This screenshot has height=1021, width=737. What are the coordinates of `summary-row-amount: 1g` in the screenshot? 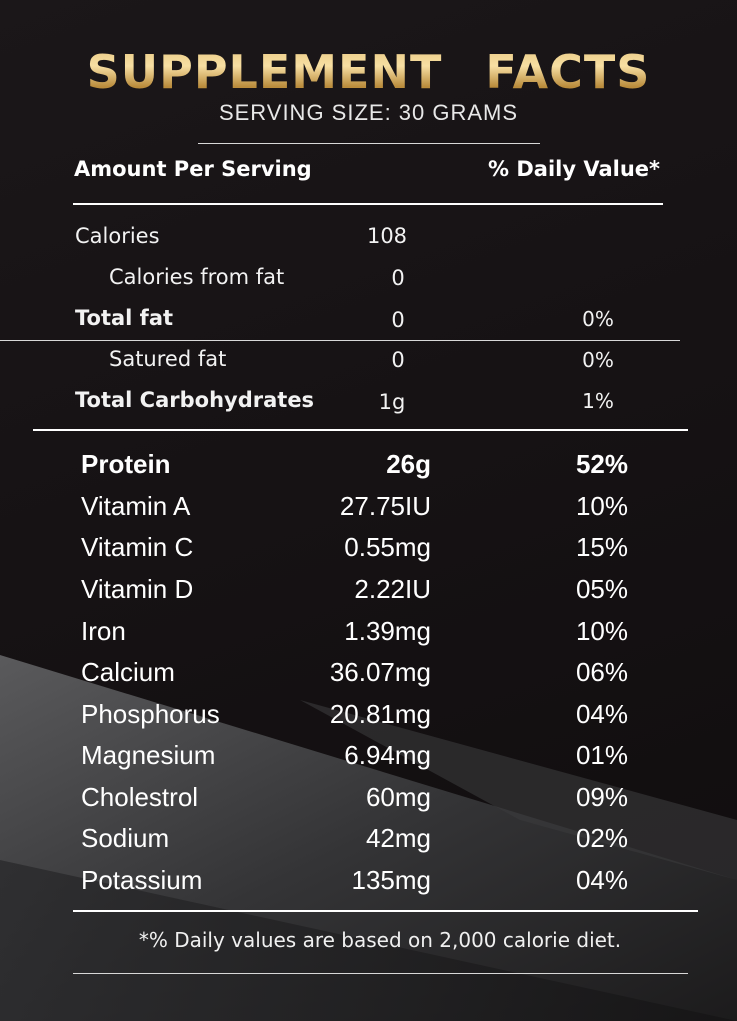 It's located at (392, 402).